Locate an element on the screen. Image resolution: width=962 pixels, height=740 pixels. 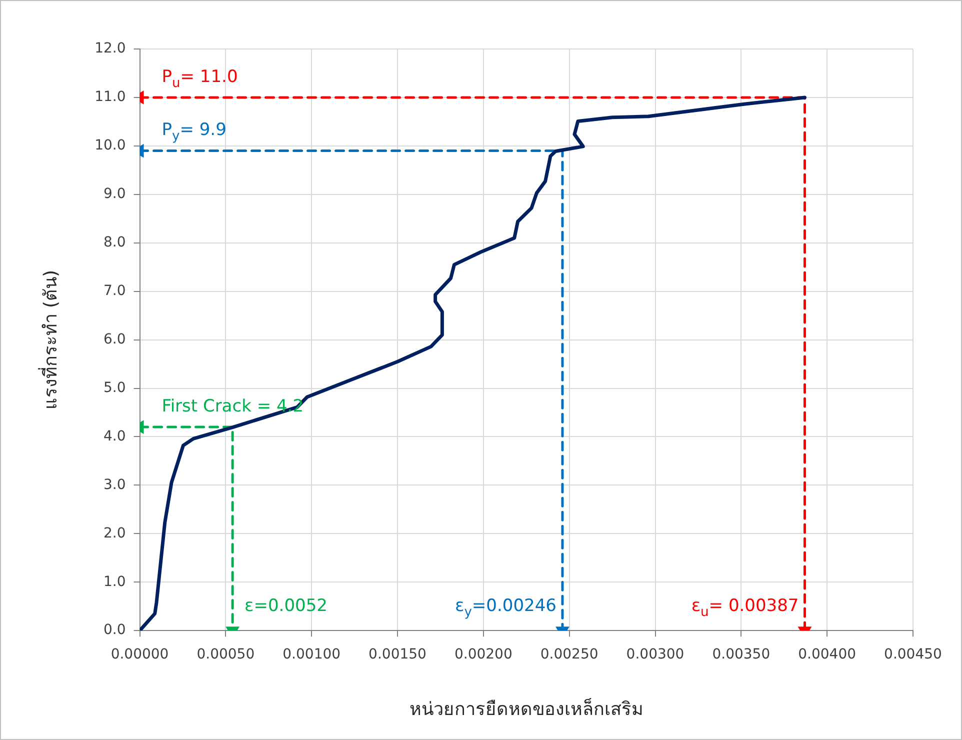
x-tick-label: 0.00150 is located at coordinates (397, 654).